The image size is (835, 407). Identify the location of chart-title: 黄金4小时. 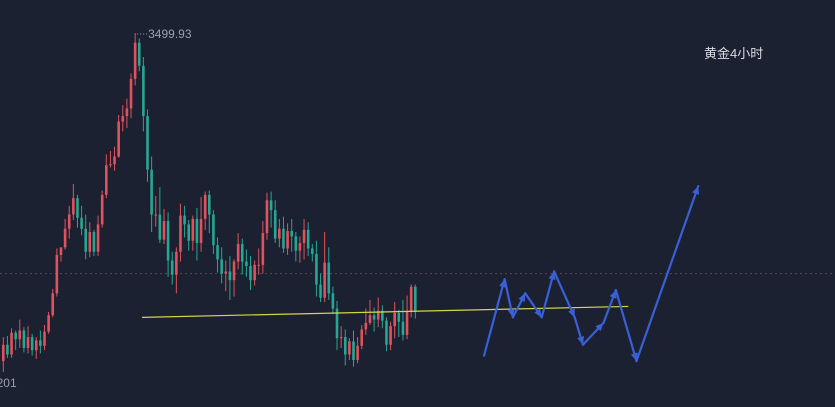
(734, 53).